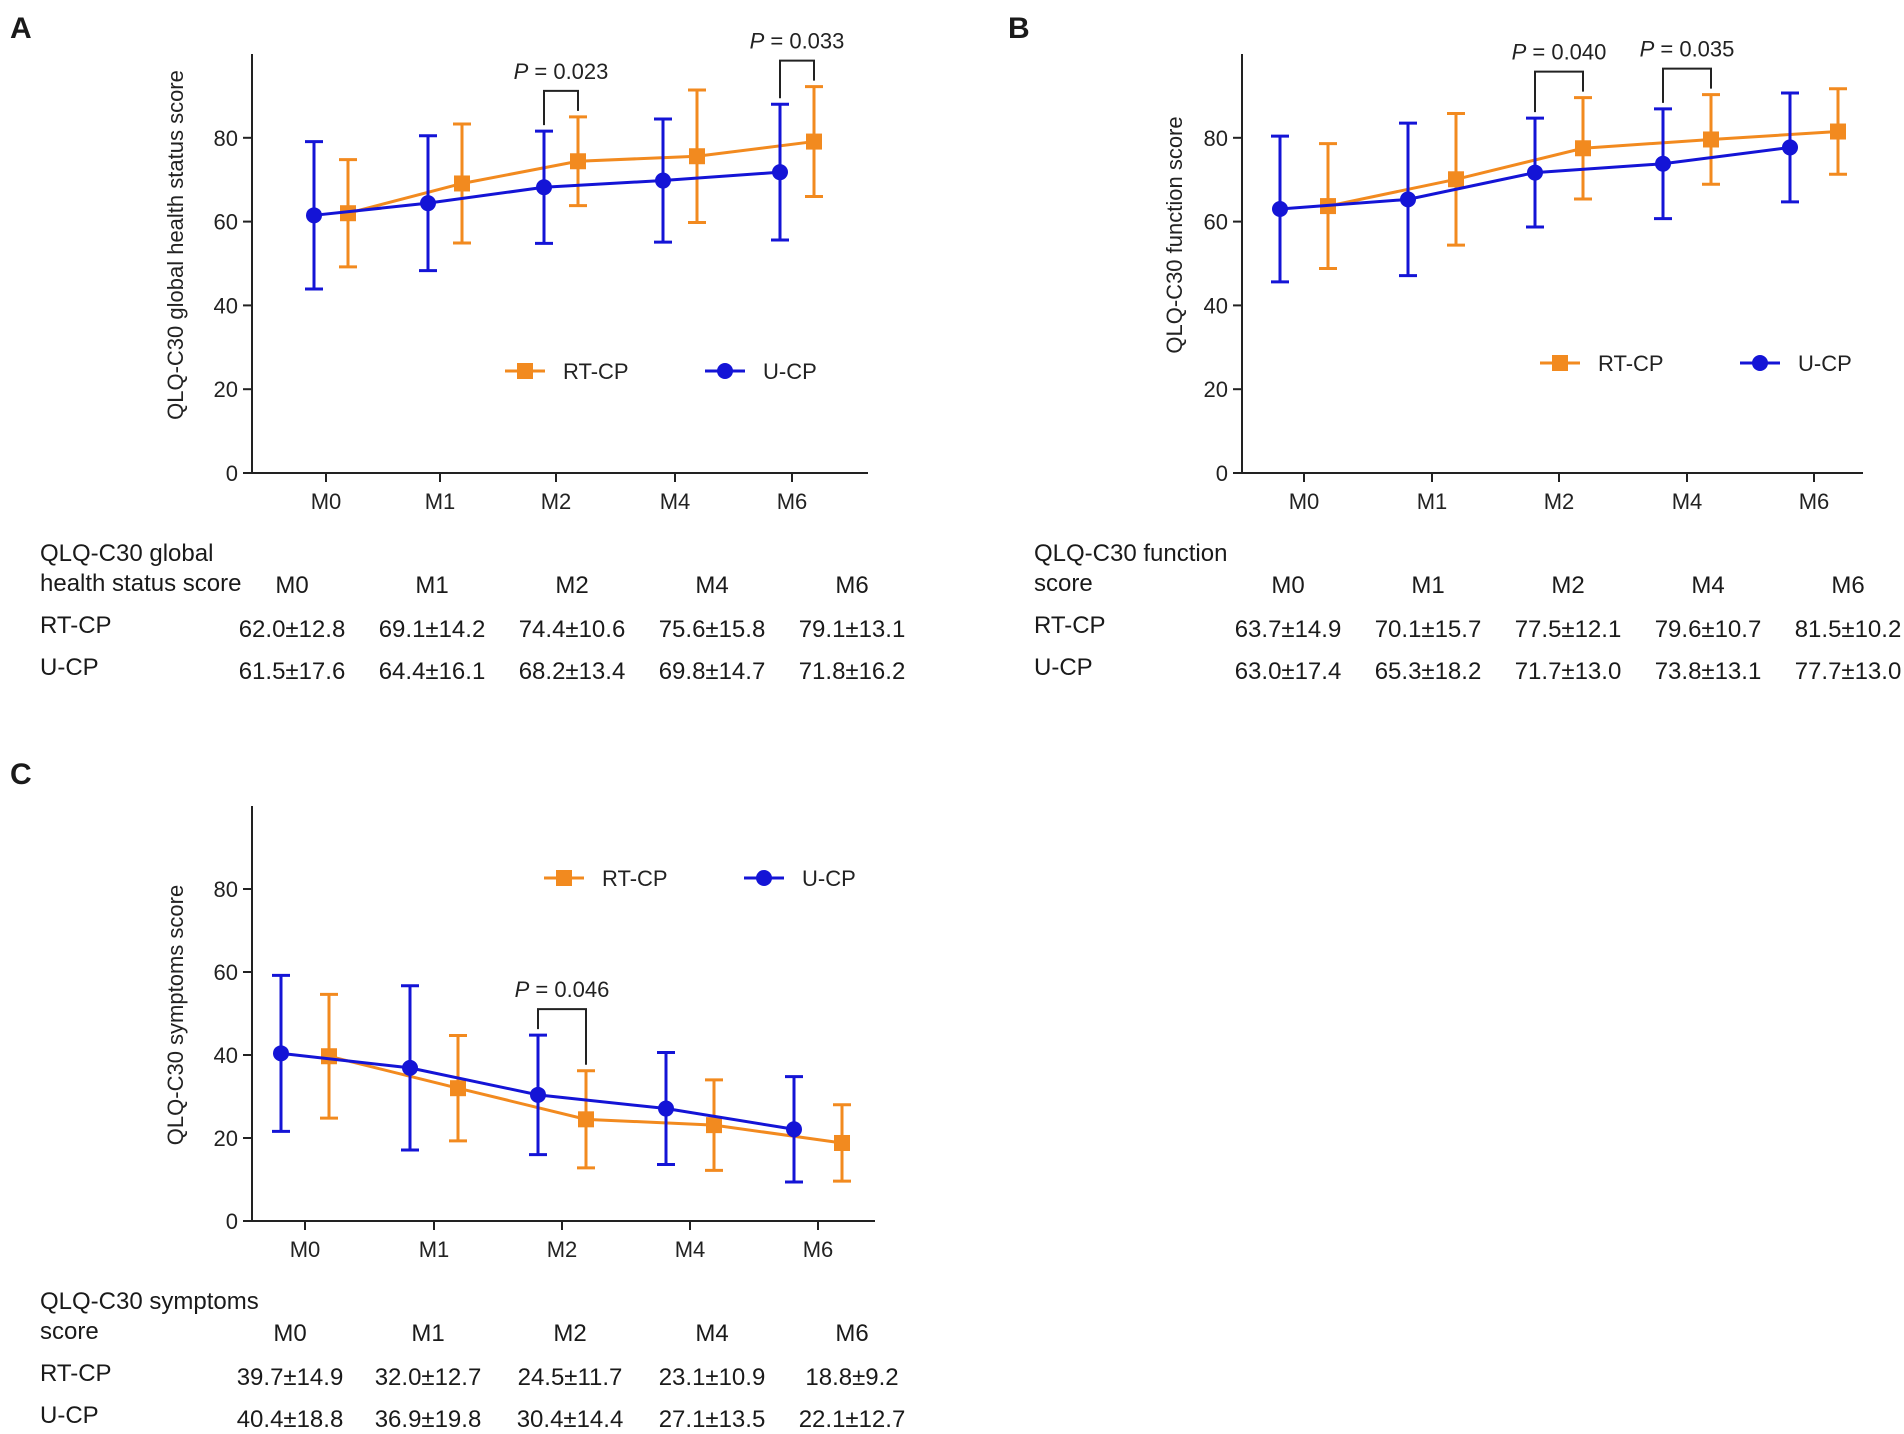 The width and height of the screenshot is (1904, 1434). I want to click on table-c-header: M1, so click(428, 1333).